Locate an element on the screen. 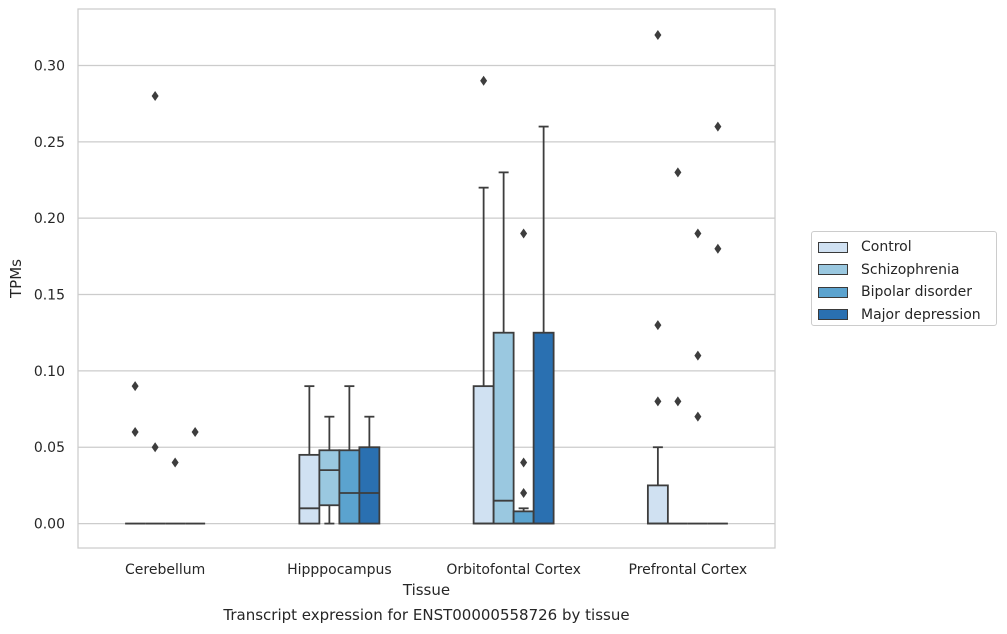 The width and height of the screenshot is (1007, 634). y-tick-label: 0.15 is located at coordinates (49, 296).